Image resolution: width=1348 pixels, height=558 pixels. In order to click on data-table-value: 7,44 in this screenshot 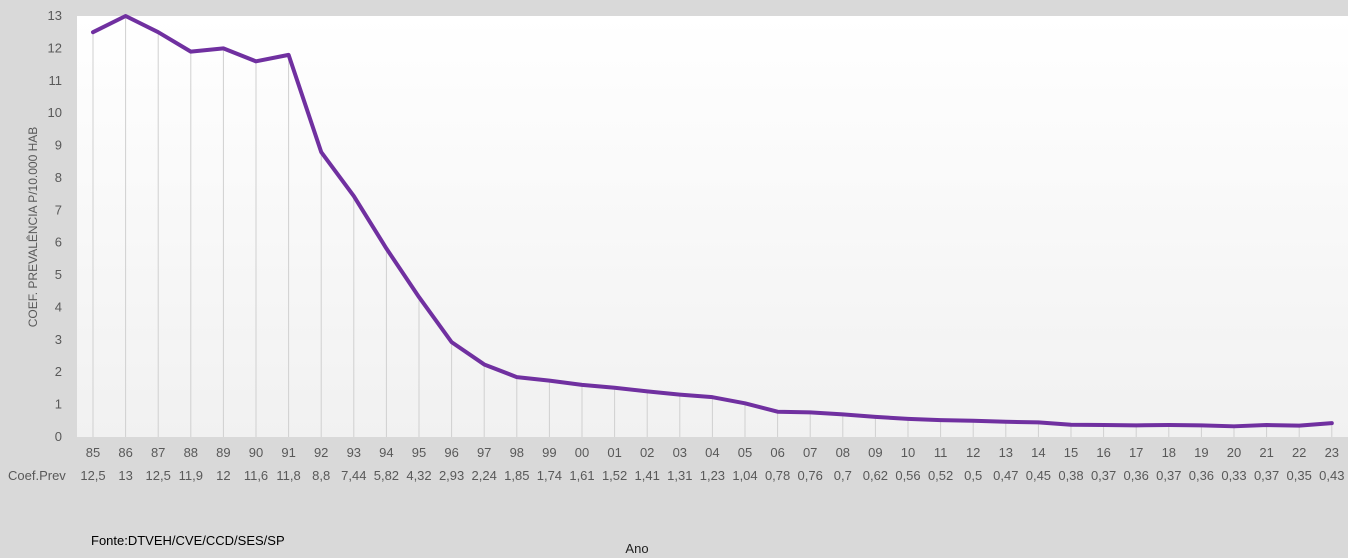, I will do `click(353, 475)`.